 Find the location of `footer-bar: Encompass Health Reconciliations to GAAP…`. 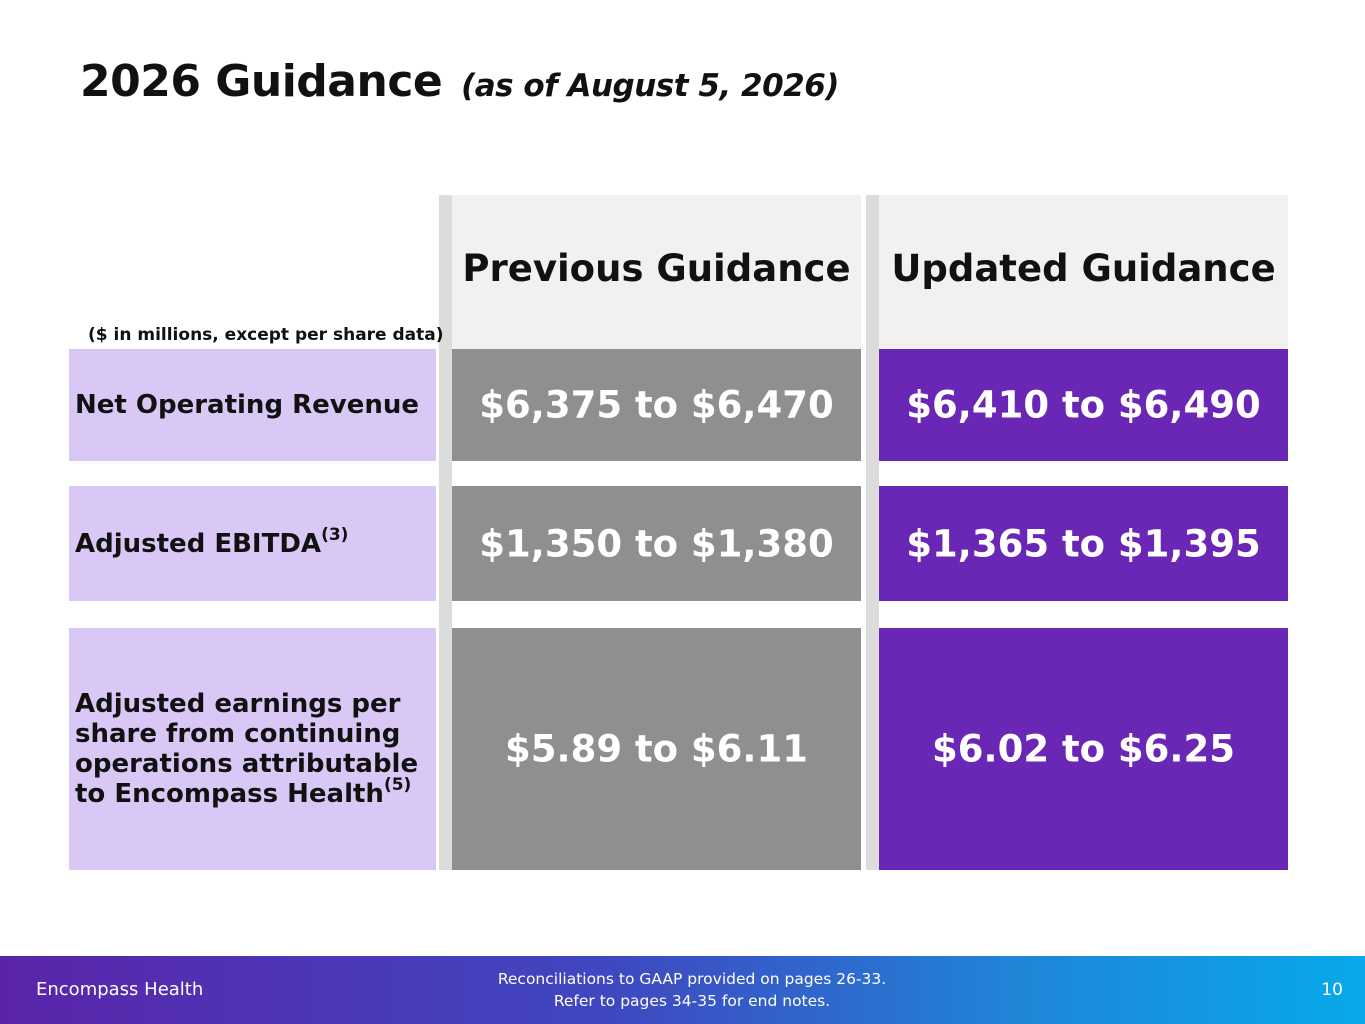

footer-bar: Encompass Health Reconciliations to GAAP… is located at coordinates (682, 990).